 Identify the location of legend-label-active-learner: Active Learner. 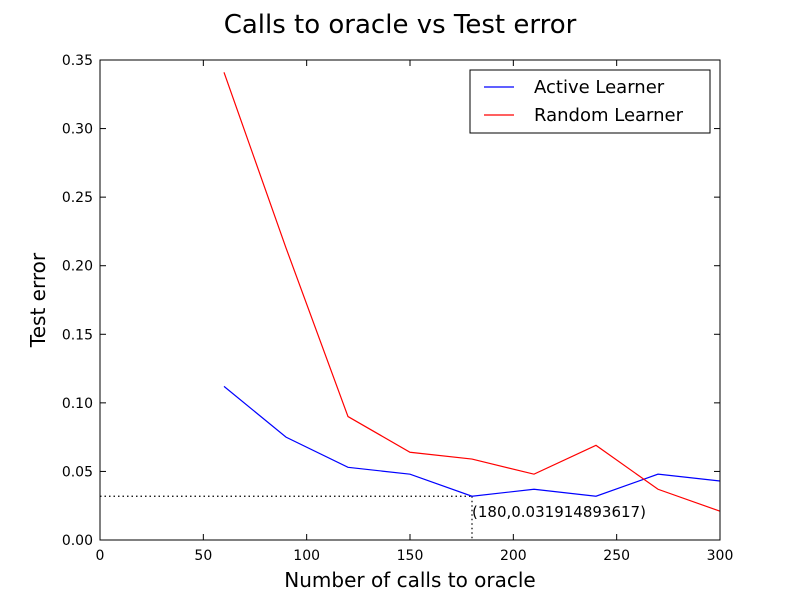
(599, 87).